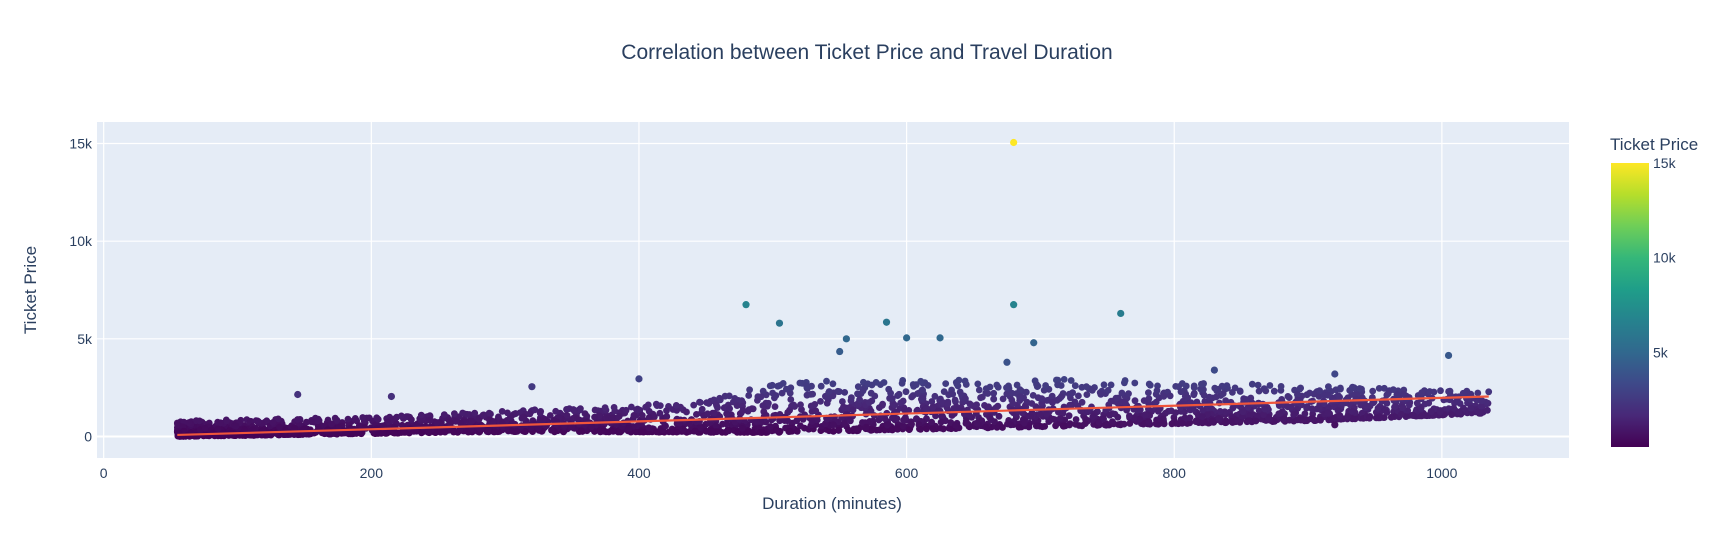  Describe the element at coordinates (639, 473) in the screenshot. I see `x-tick-label: 400` at that location.